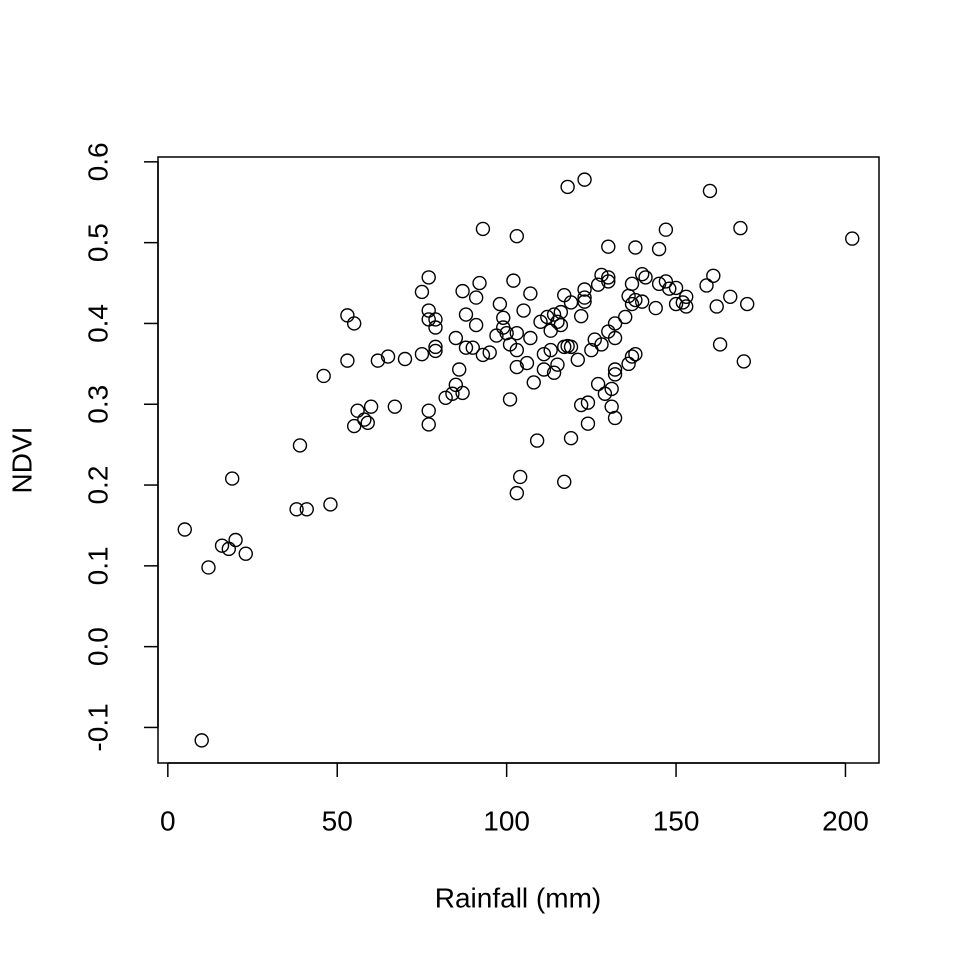 Image resolution: width=960 pixels, height=960 pixels. I want to click on y-axis-label: NDVI, so click(21, 460).